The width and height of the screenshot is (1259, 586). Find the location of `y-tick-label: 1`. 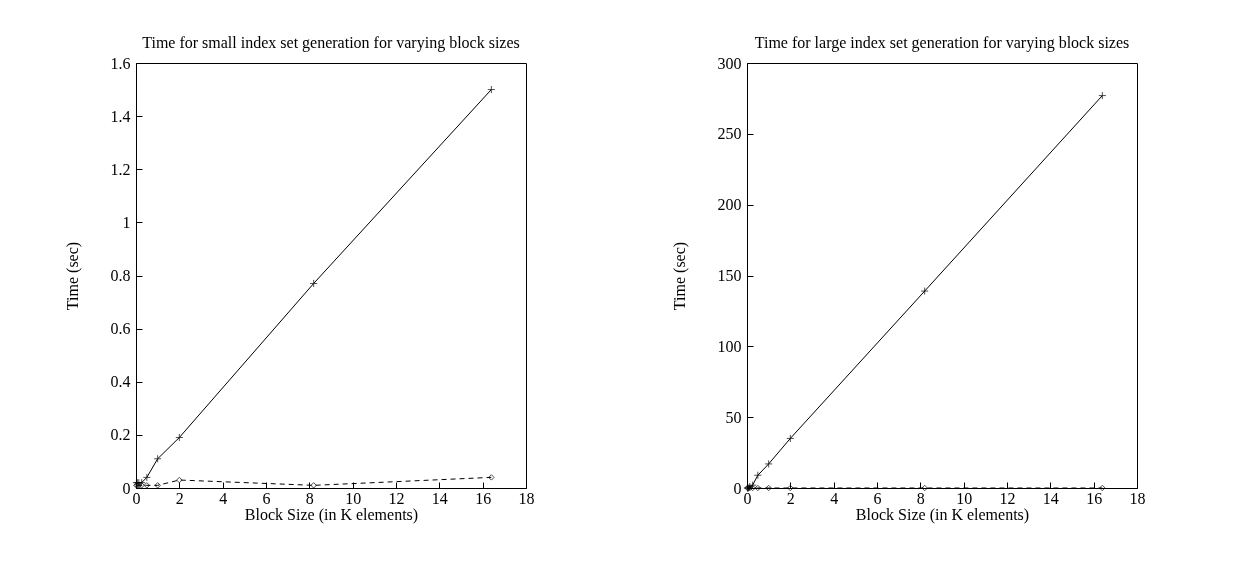

y-tick-label: 1 is located at coordinates (126, 222).